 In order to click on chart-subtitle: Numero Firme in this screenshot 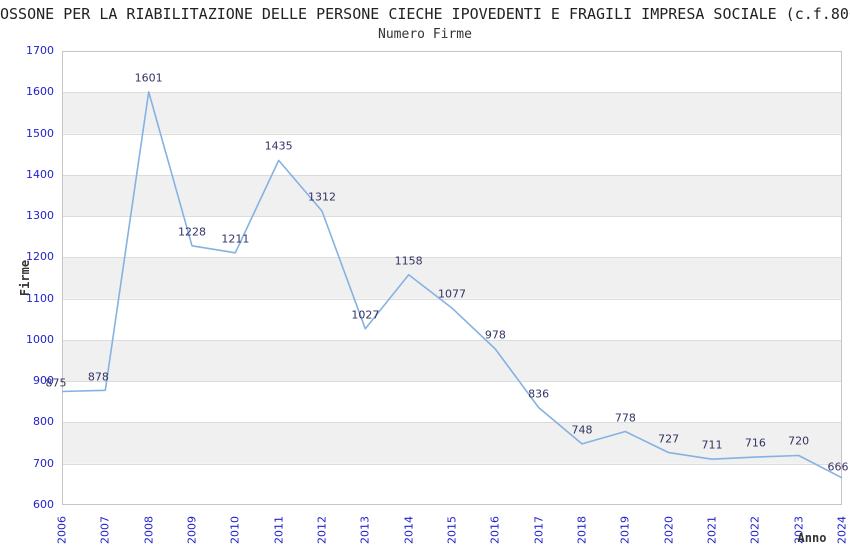, I will do `click(425, 34)`.